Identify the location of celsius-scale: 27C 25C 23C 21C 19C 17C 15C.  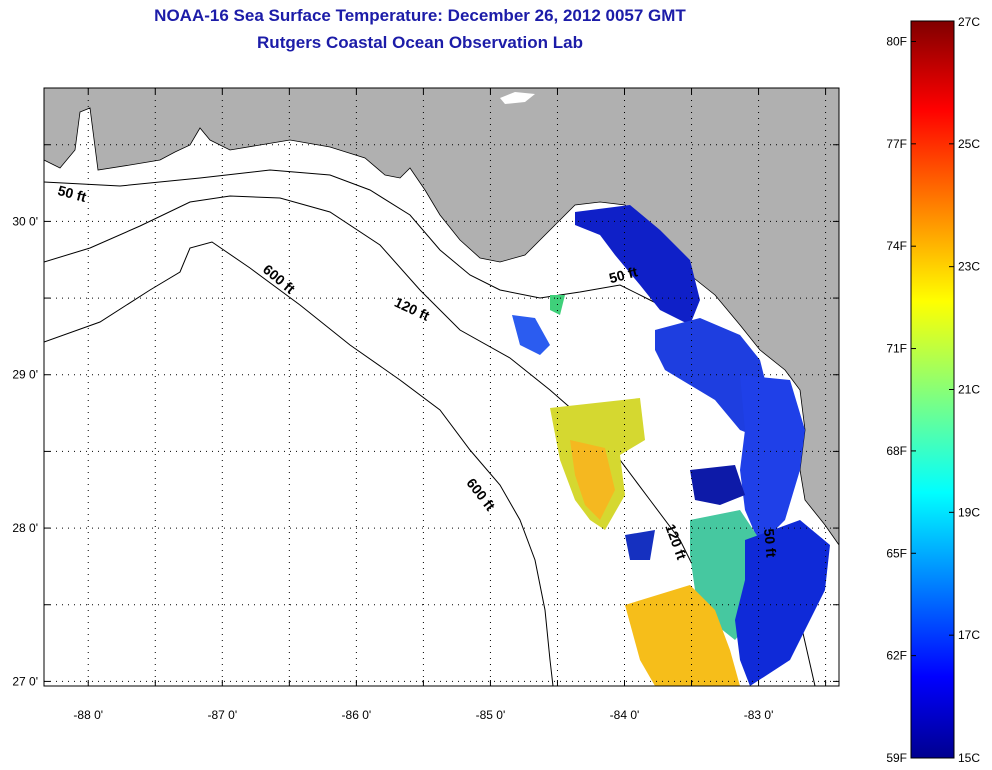
(964, 390).